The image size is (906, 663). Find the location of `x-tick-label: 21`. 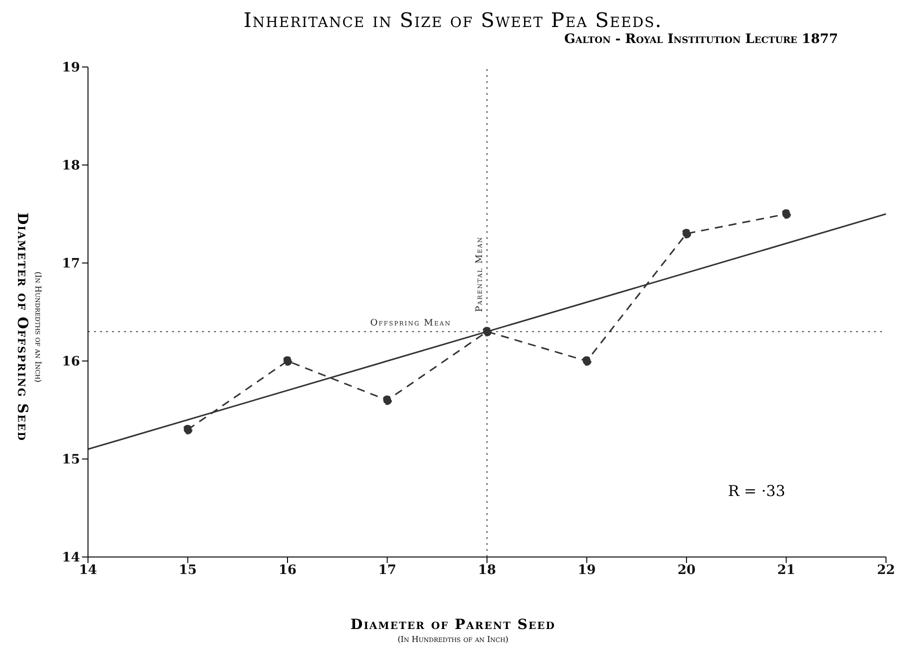

x-tick-label: 21 is located at coordinates (786, 570).